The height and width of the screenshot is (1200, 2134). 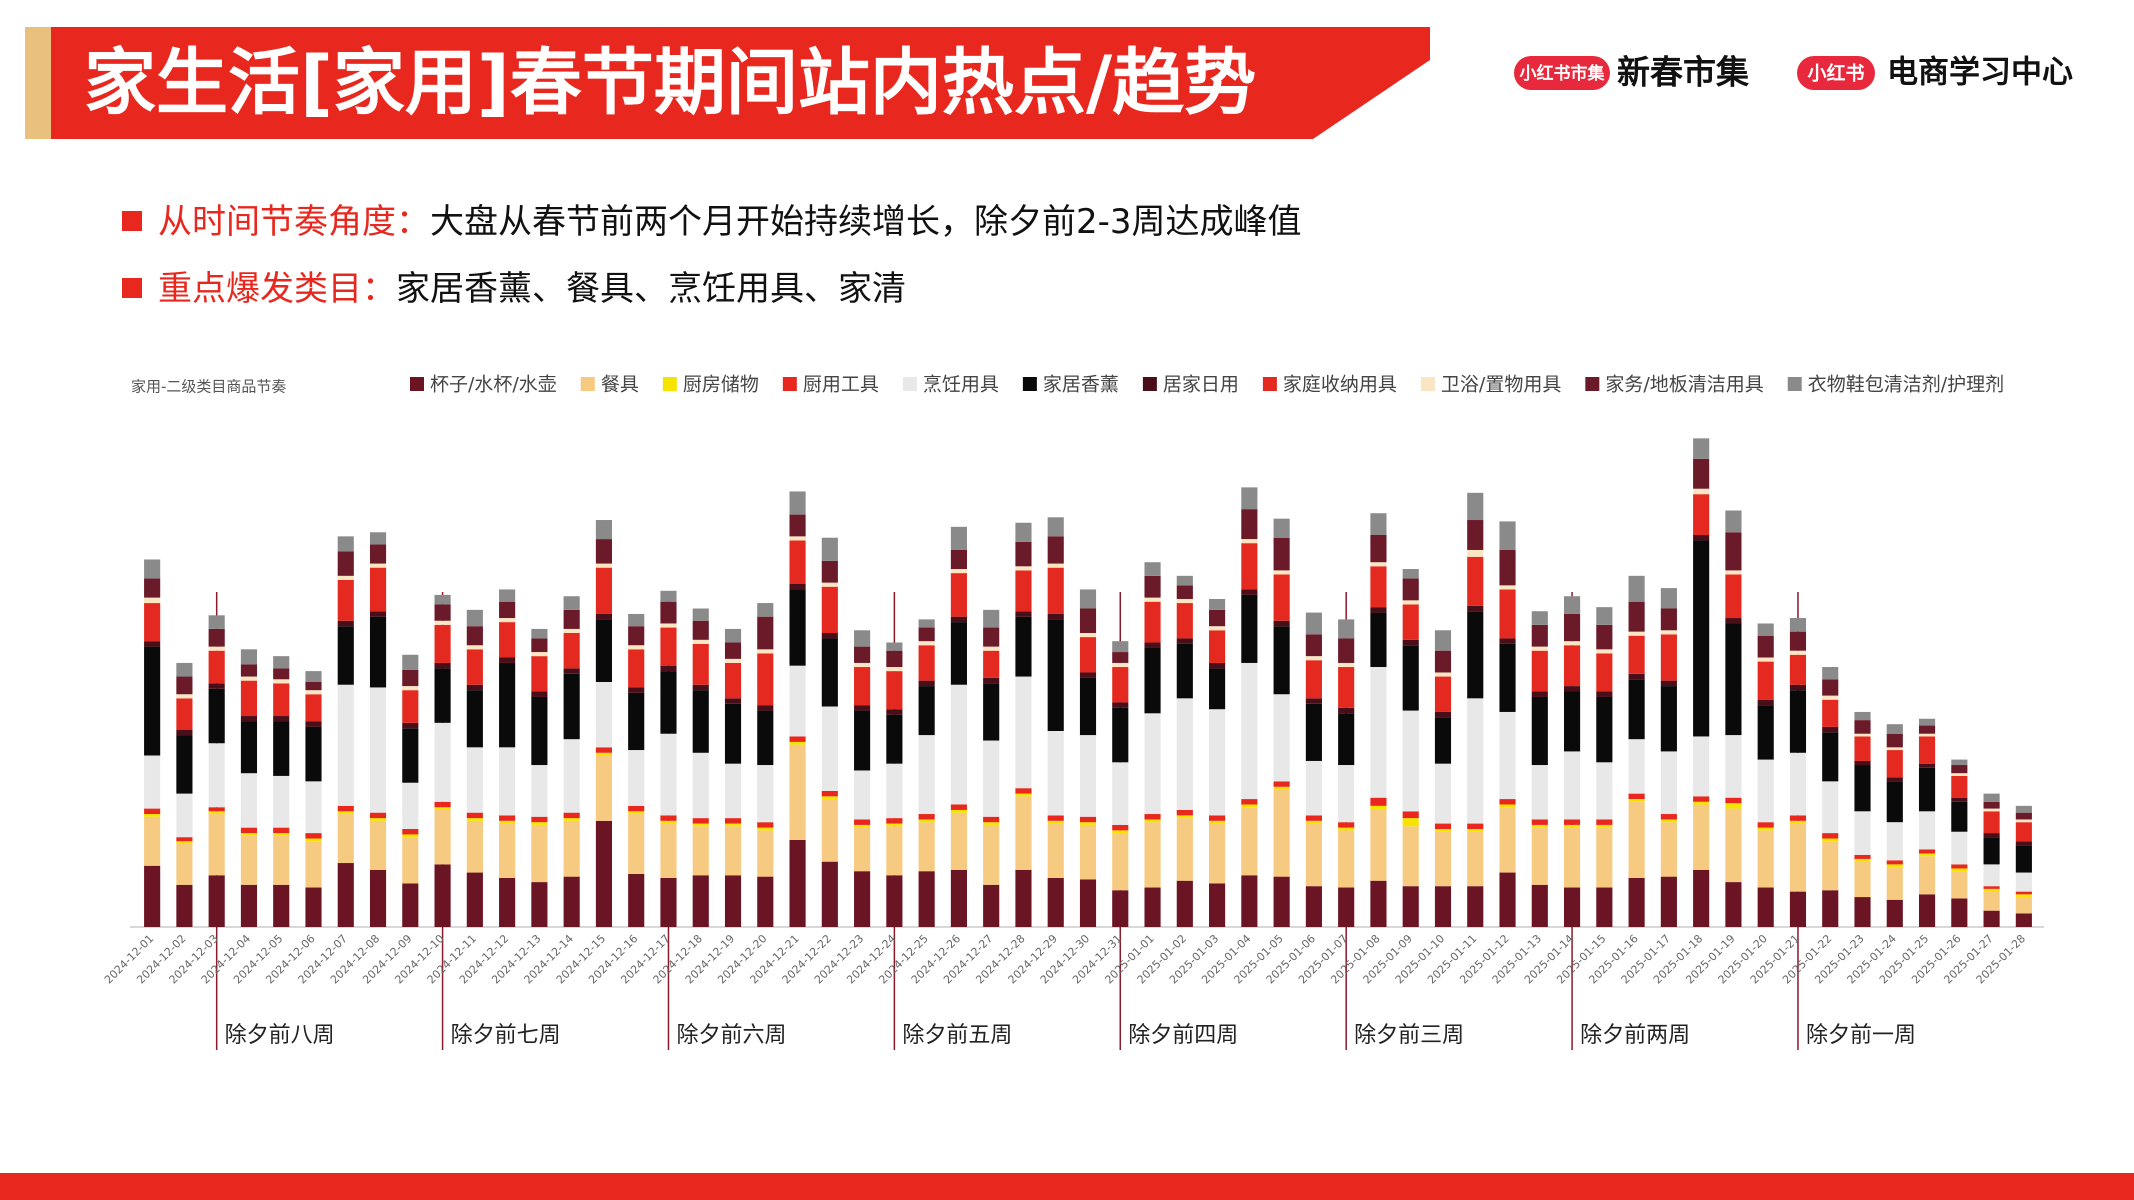 What do you see at coordinates (38, 83) in the screenshot?
I see `banner-accent` at bounding box center [38, 83].